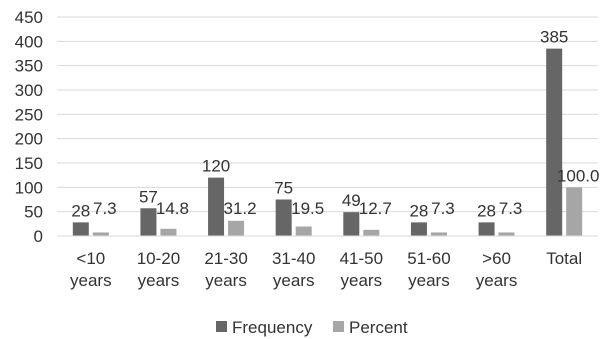 The width and height of the screenshot is (612, 339). What do you see at coordinates (33, 212) in the screenshot?
I see `y-tick-label: 50` at bounding box center [33, 212].